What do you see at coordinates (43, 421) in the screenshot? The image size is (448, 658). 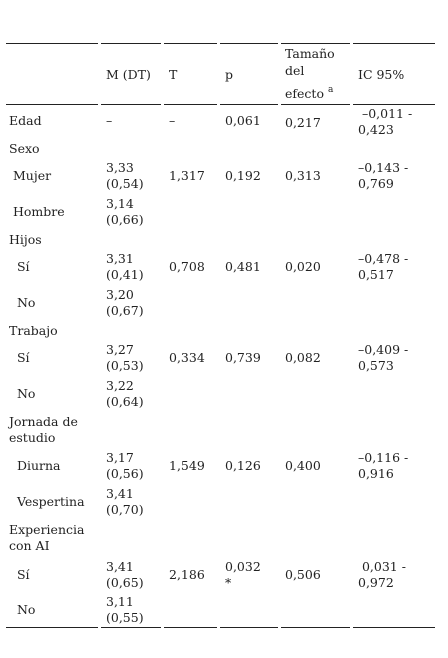 I see `group-label-line1: Jornada de` at bounding box center [43, 421].